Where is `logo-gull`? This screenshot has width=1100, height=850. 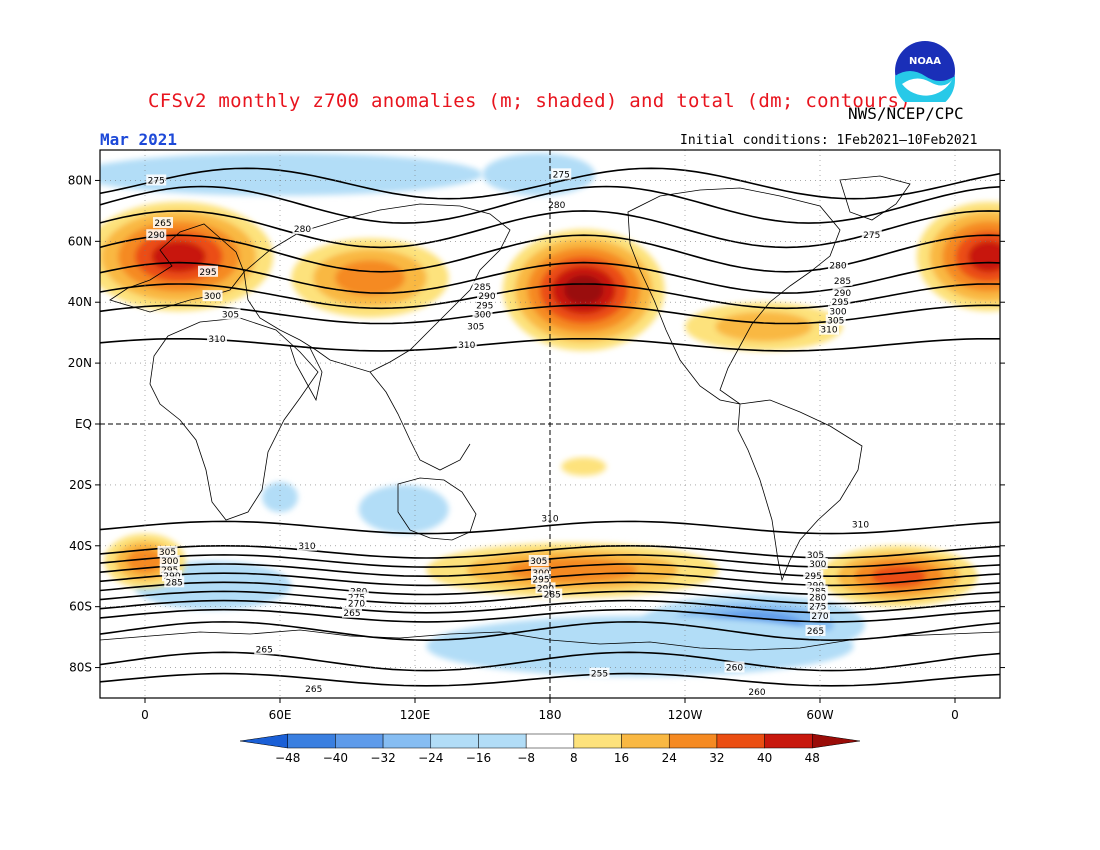 logo-gull is located at coordinates (927, 87).